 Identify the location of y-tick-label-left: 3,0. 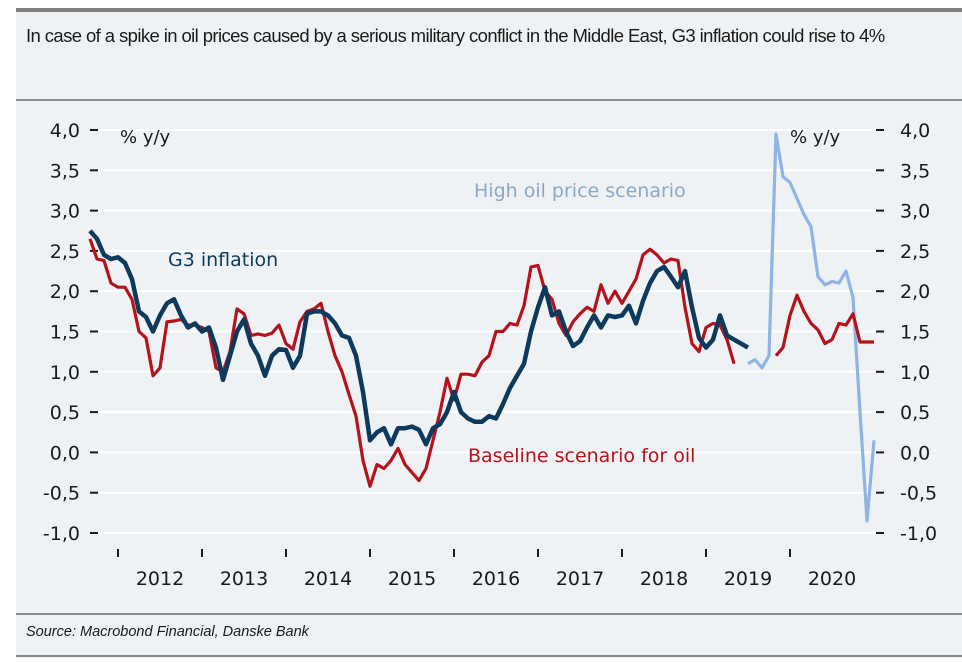
(65, 212).